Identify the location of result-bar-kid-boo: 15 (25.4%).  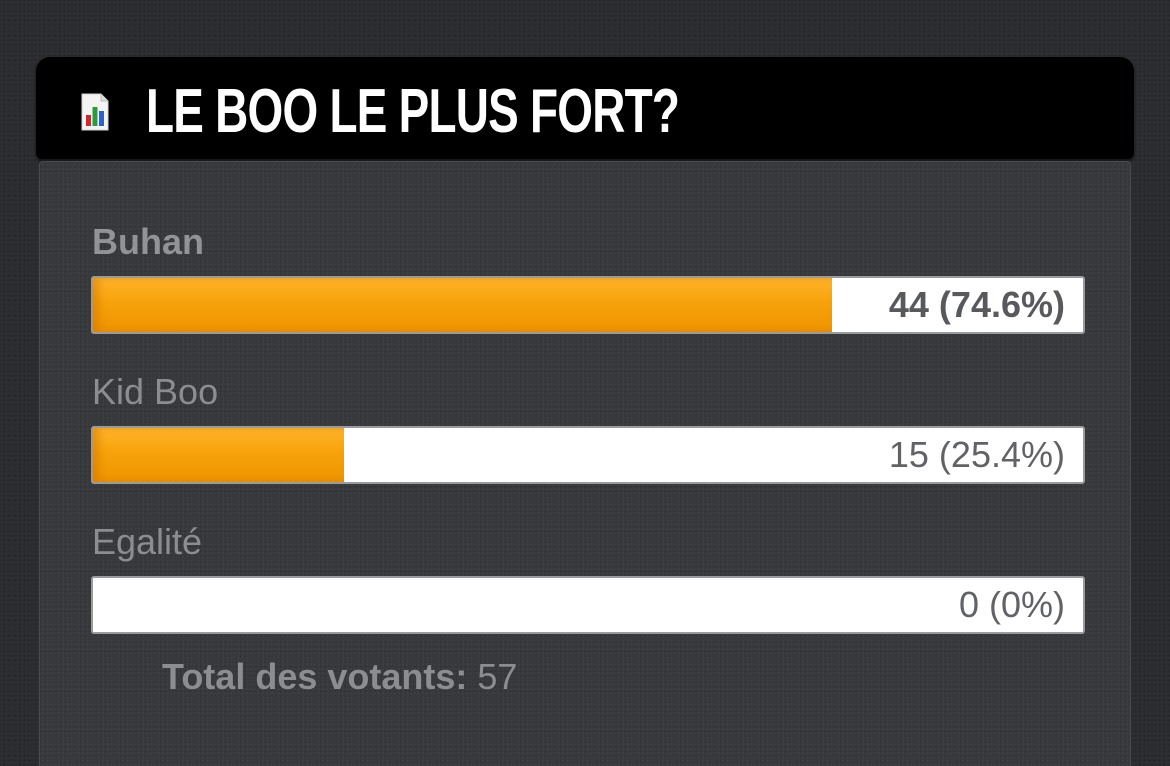
(588, 455).